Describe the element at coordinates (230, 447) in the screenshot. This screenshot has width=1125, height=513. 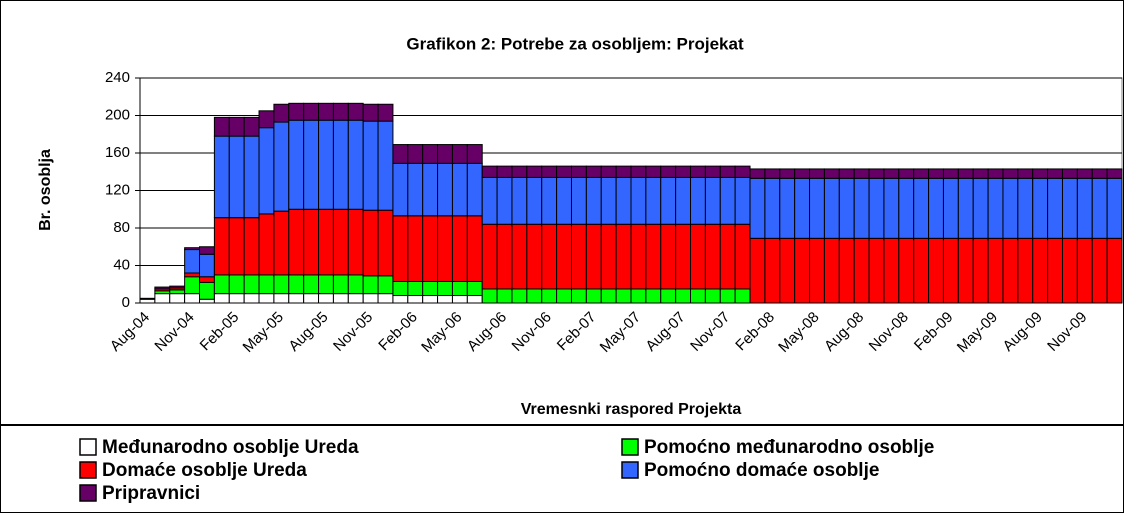
I see `legend-label: Međunarodno osoblje Ureda` at that location.